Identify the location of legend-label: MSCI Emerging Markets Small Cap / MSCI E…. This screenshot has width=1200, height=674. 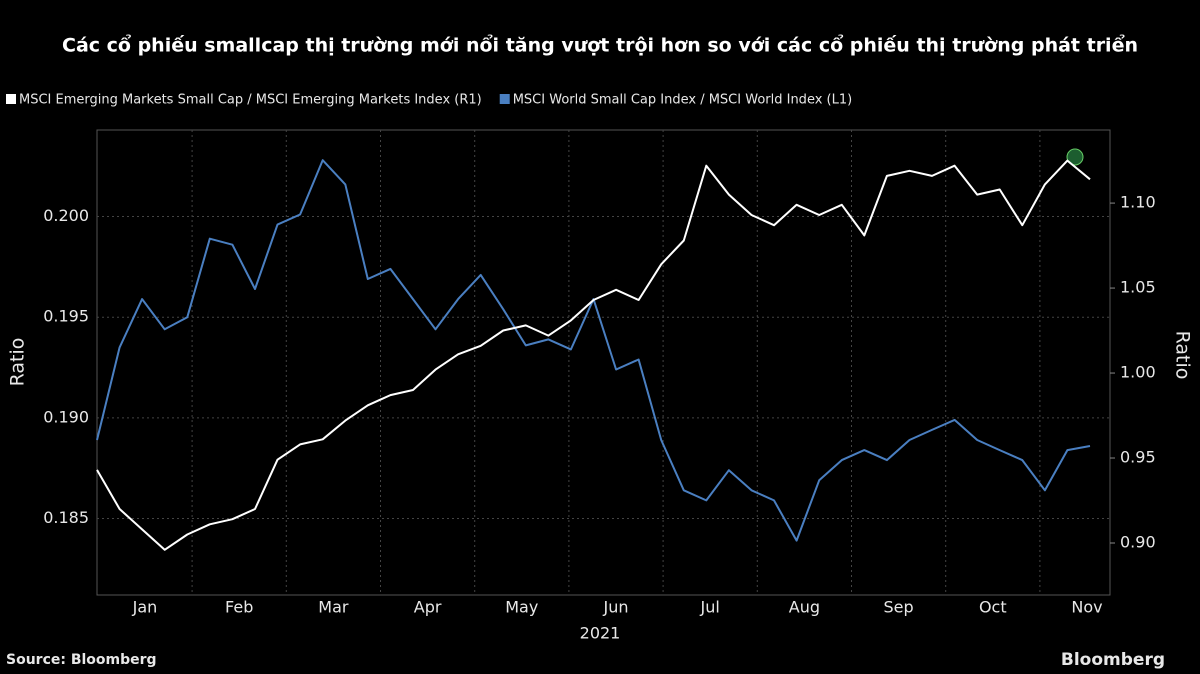
(250, 100).